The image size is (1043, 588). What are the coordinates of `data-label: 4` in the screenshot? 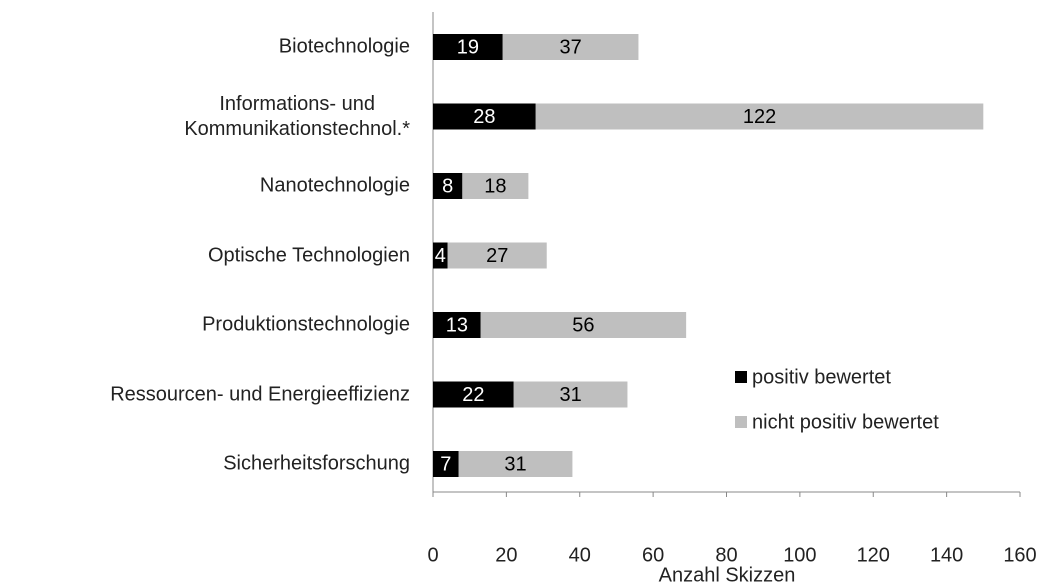 It's located at (440, 256).